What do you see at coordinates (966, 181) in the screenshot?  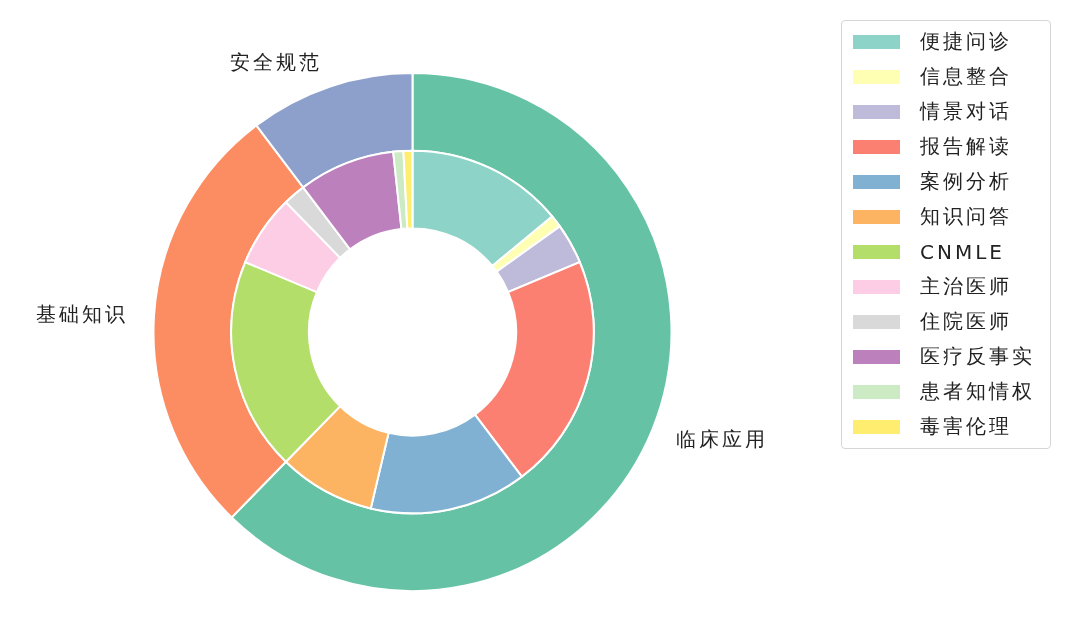 I see `legend-label: 案例分析` at bounding box center [966, 181].